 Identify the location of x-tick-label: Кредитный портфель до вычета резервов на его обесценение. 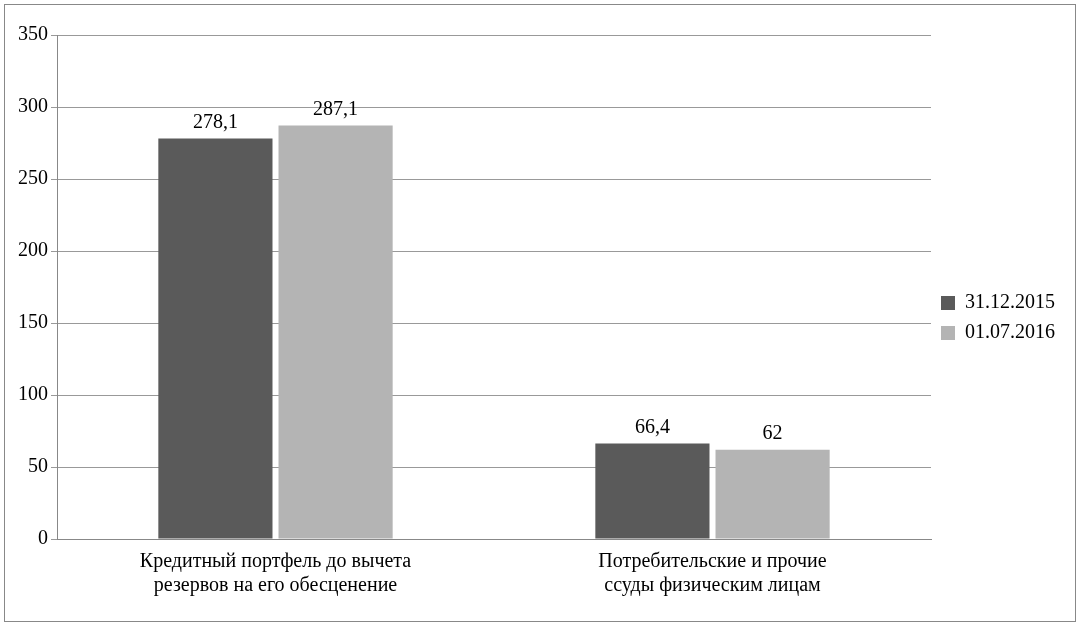
(275, 573).